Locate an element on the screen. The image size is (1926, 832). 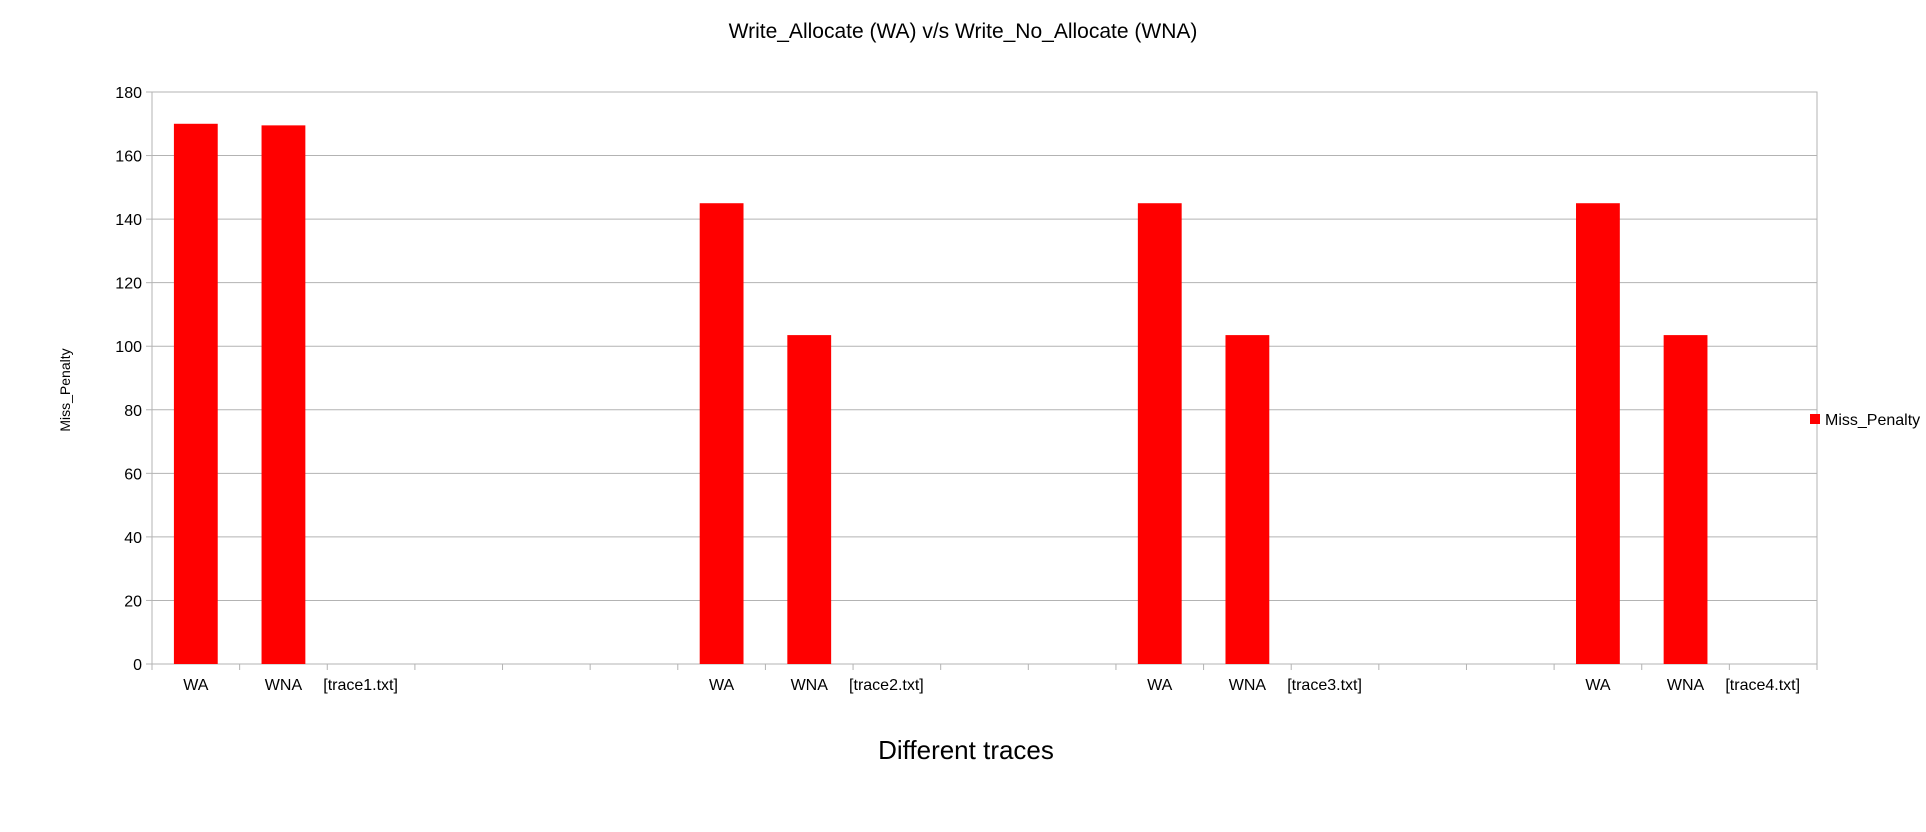
y-tick-label: 160 is located at coordinates (128, 157).